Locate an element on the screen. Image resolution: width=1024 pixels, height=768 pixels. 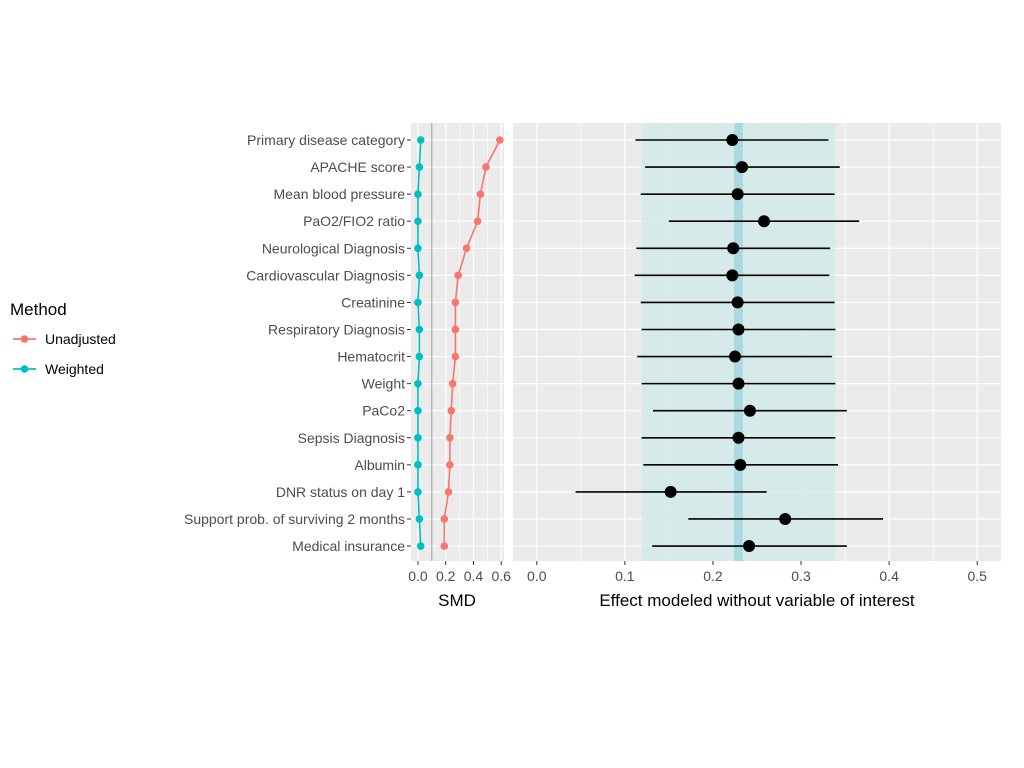
y-tick-label: Primary disease category is located at coordinates (326, 140).